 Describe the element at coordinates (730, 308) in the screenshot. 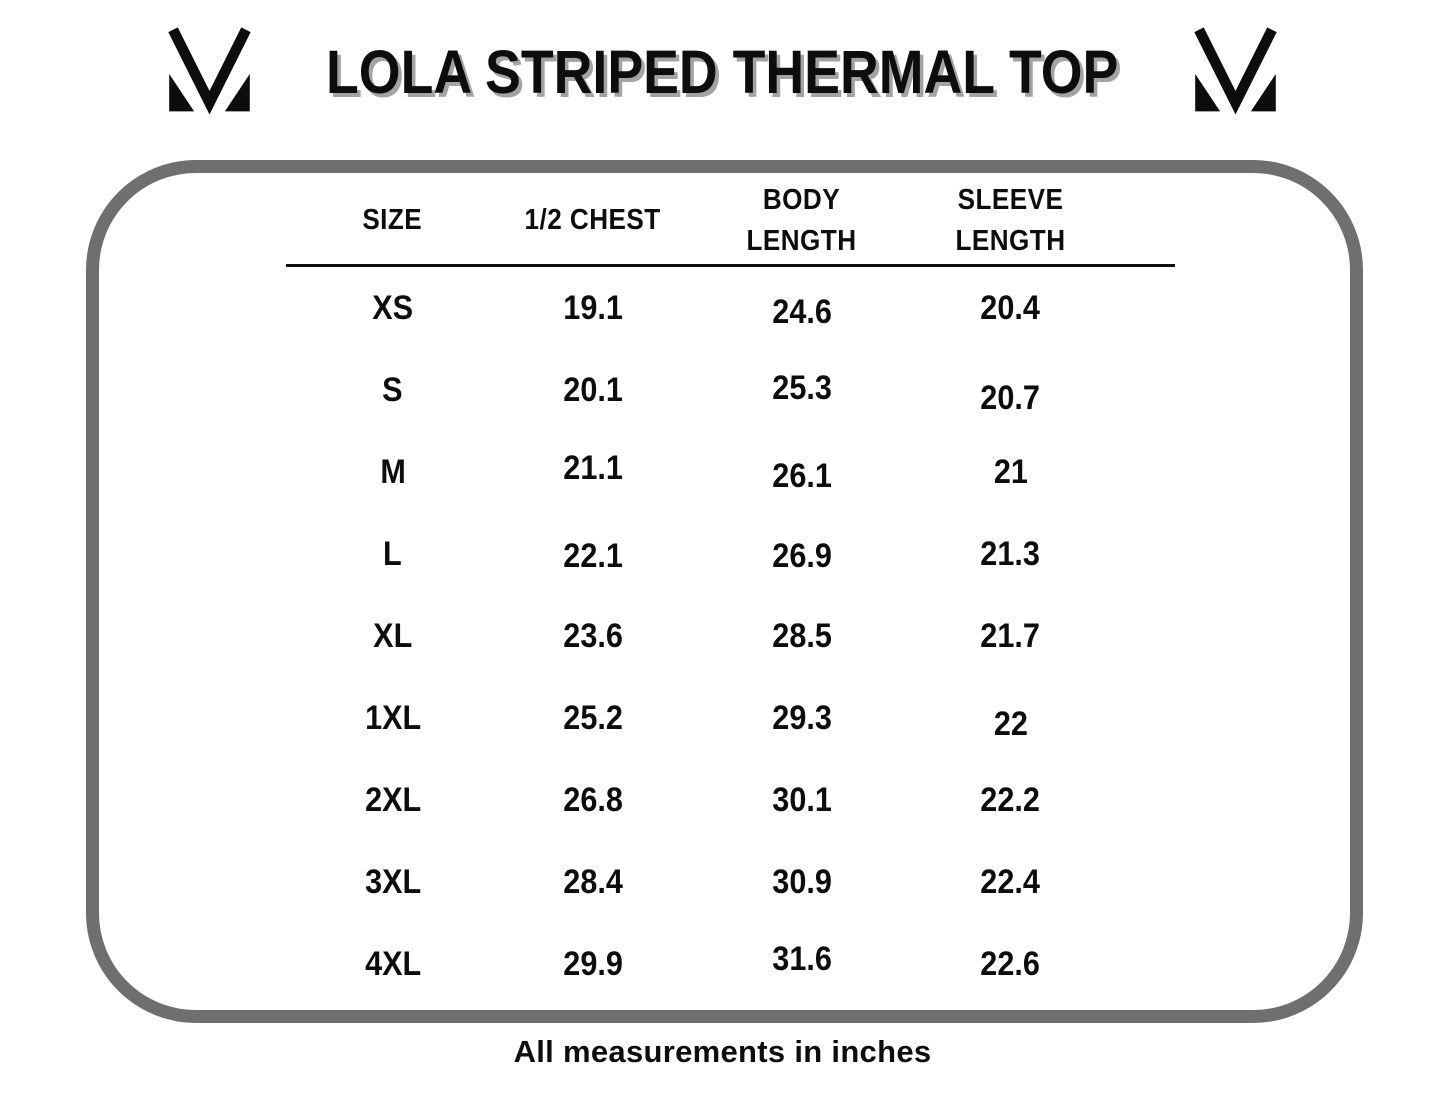

I see `table-row-xs: XS 19.1 24.6 20.4` at that location.